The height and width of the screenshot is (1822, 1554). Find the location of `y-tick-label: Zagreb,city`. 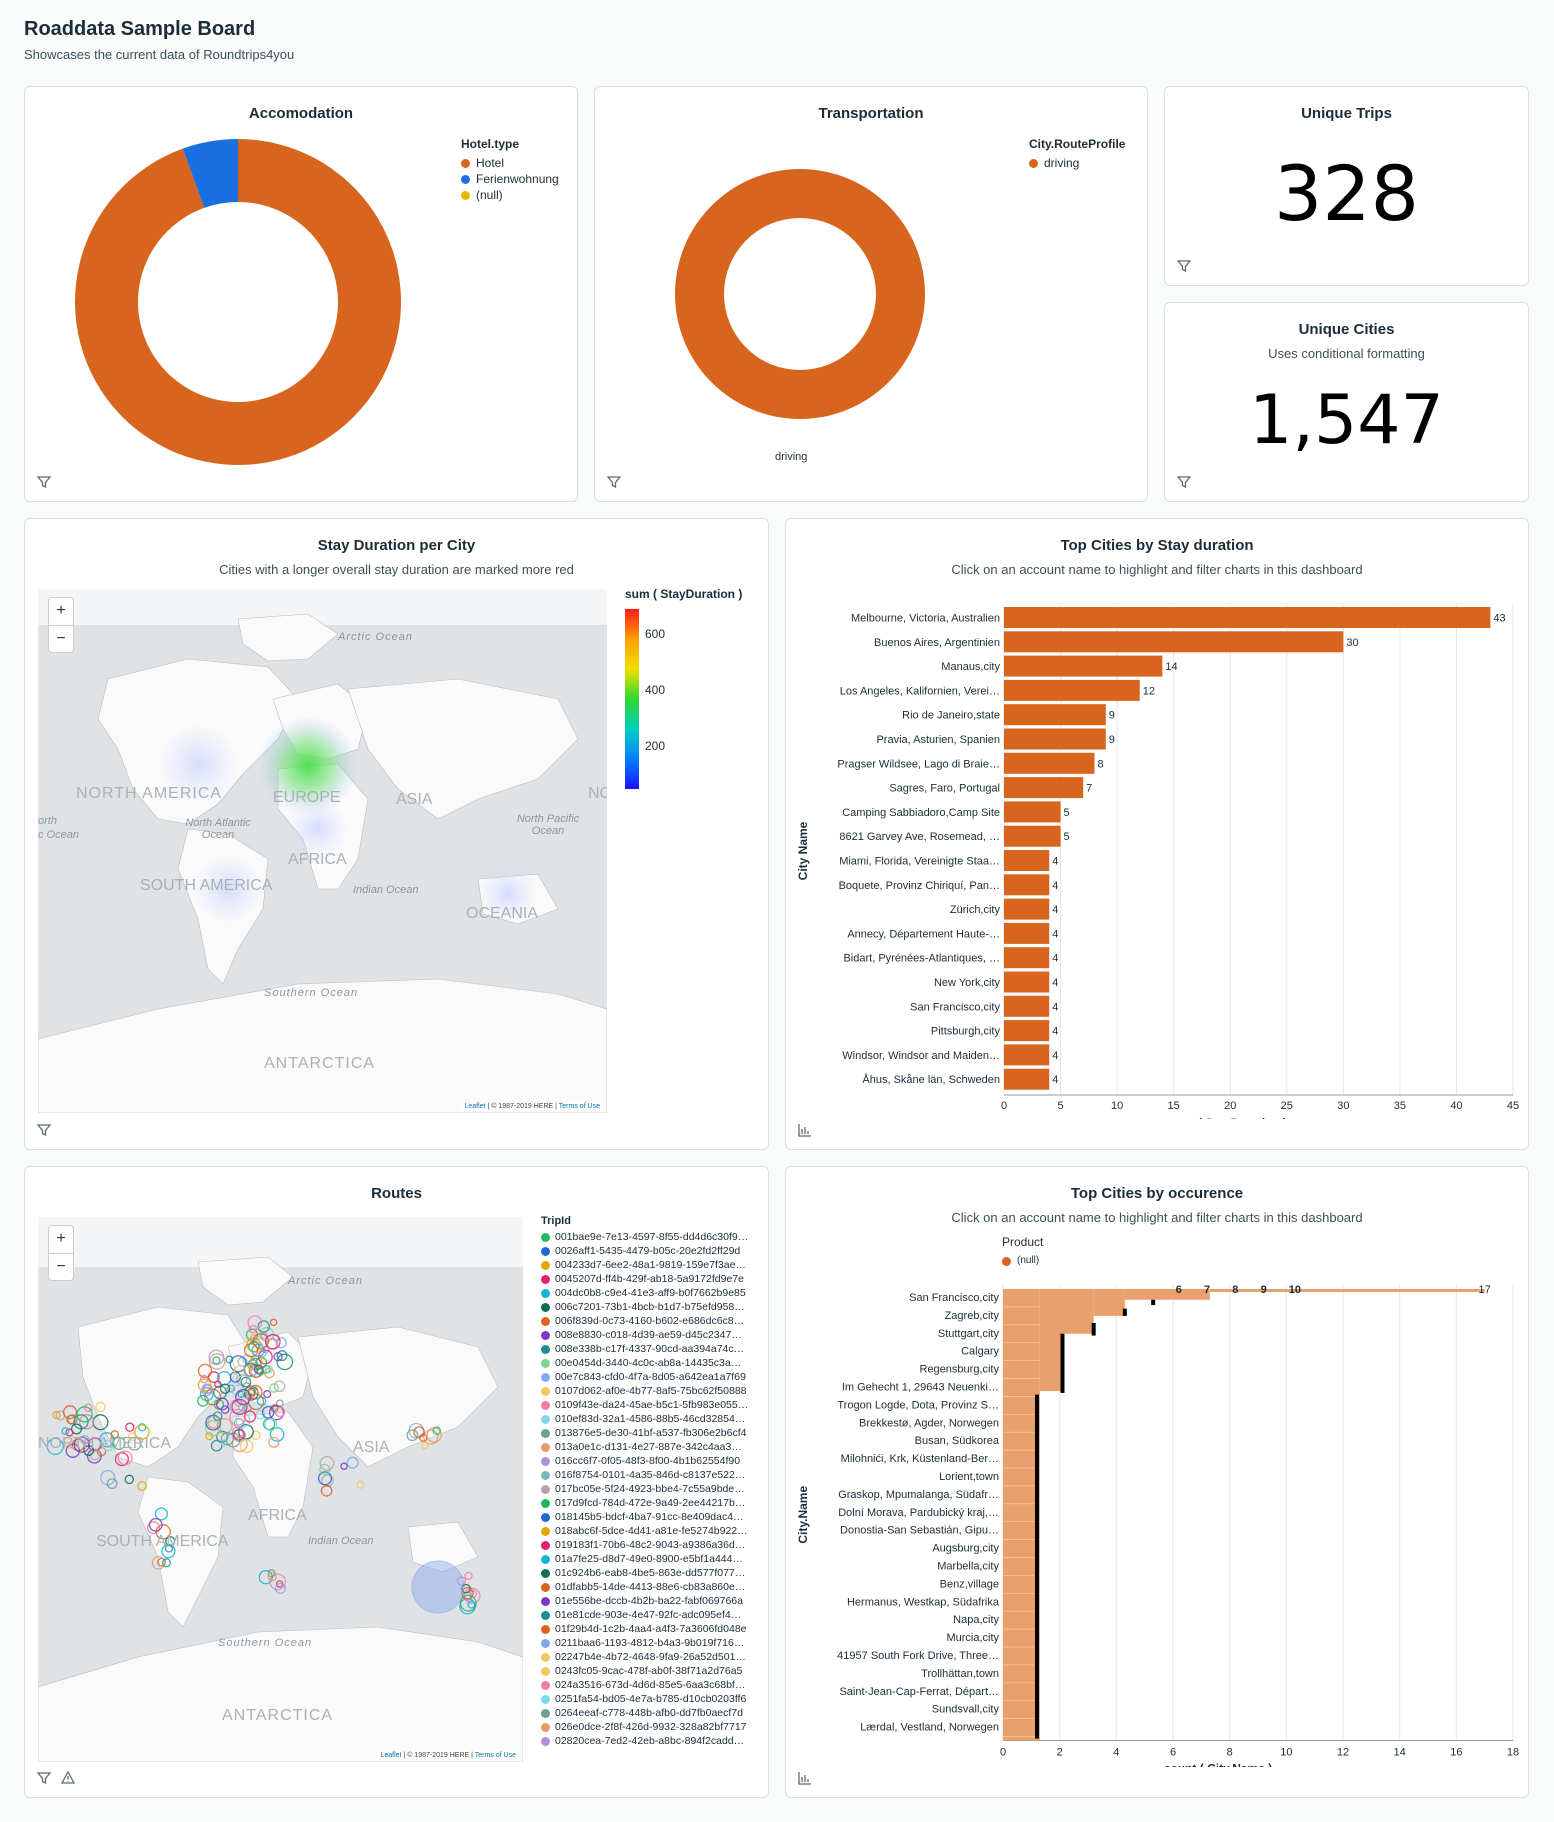

y-tick-label: Zagreb,city is located at coordinates (972, 1316).